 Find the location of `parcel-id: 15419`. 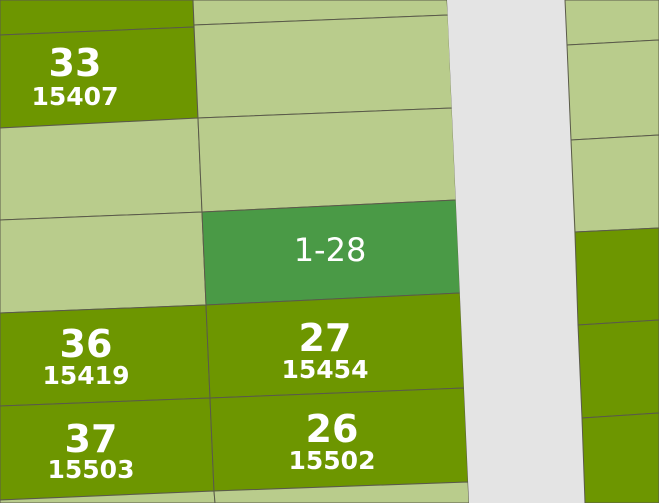

parcel-id: 15419 is located at coordinates (86, 375).